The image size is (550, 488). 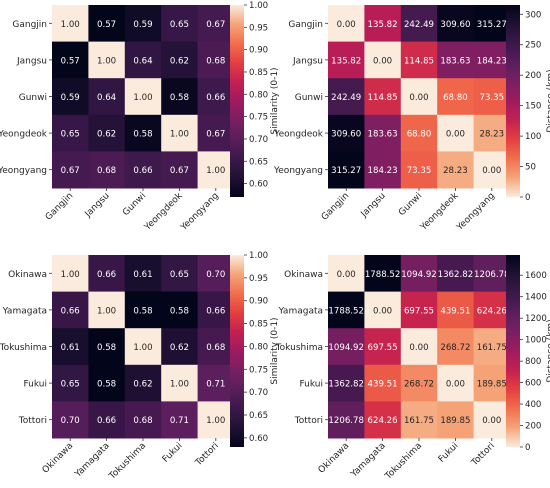 What do you see at coordinates (258, 279) in the screenshot?
I see `colorbar-tick-label: 0.95` at bounding box center [258, 279].